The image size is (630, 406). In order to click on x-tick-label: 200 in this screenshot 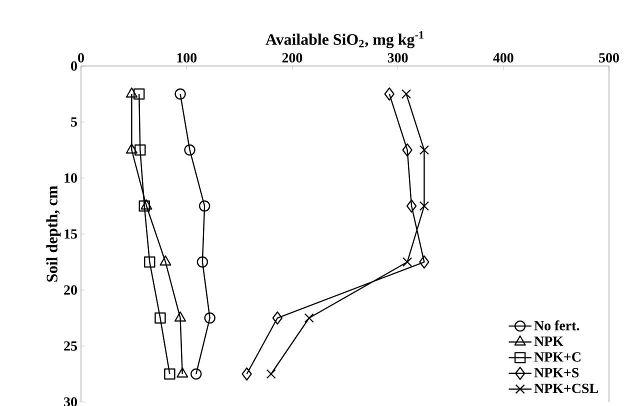, I will do `click(292, 57)`.